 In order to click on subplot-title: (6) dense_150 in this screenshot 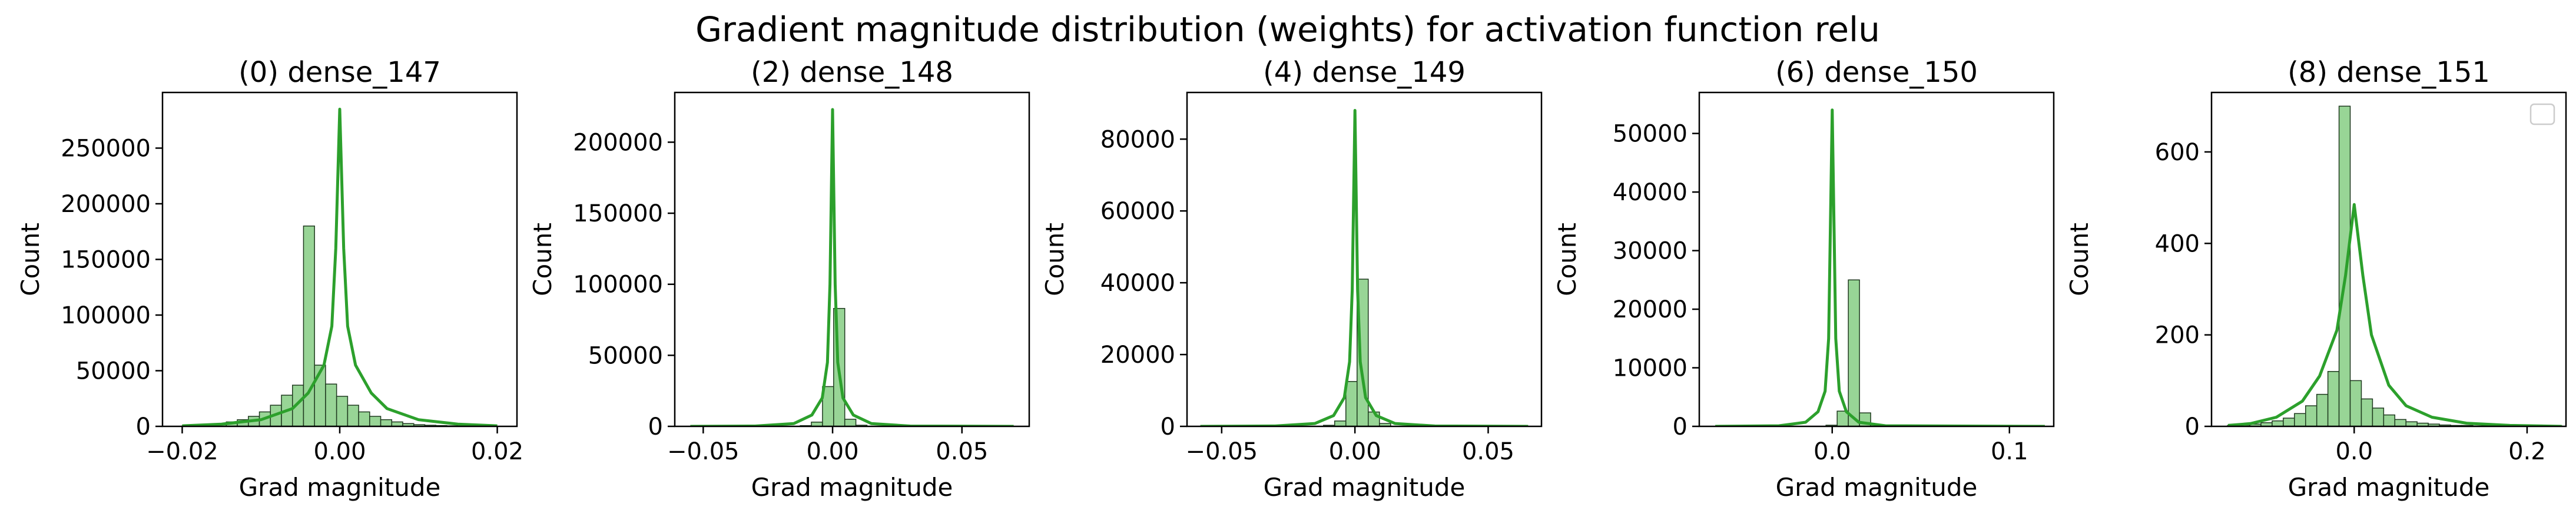, I will do `click(1876, 72)`.